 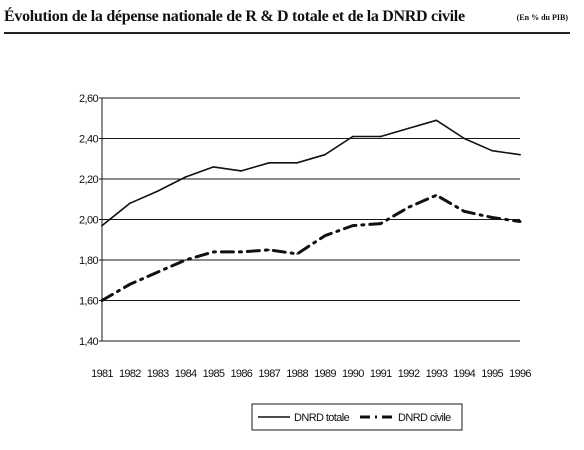 What do you see at coordinates (381, 374) in the screenshot?
I see `x-tick-label: 1991` at bounding box center [381, 374].